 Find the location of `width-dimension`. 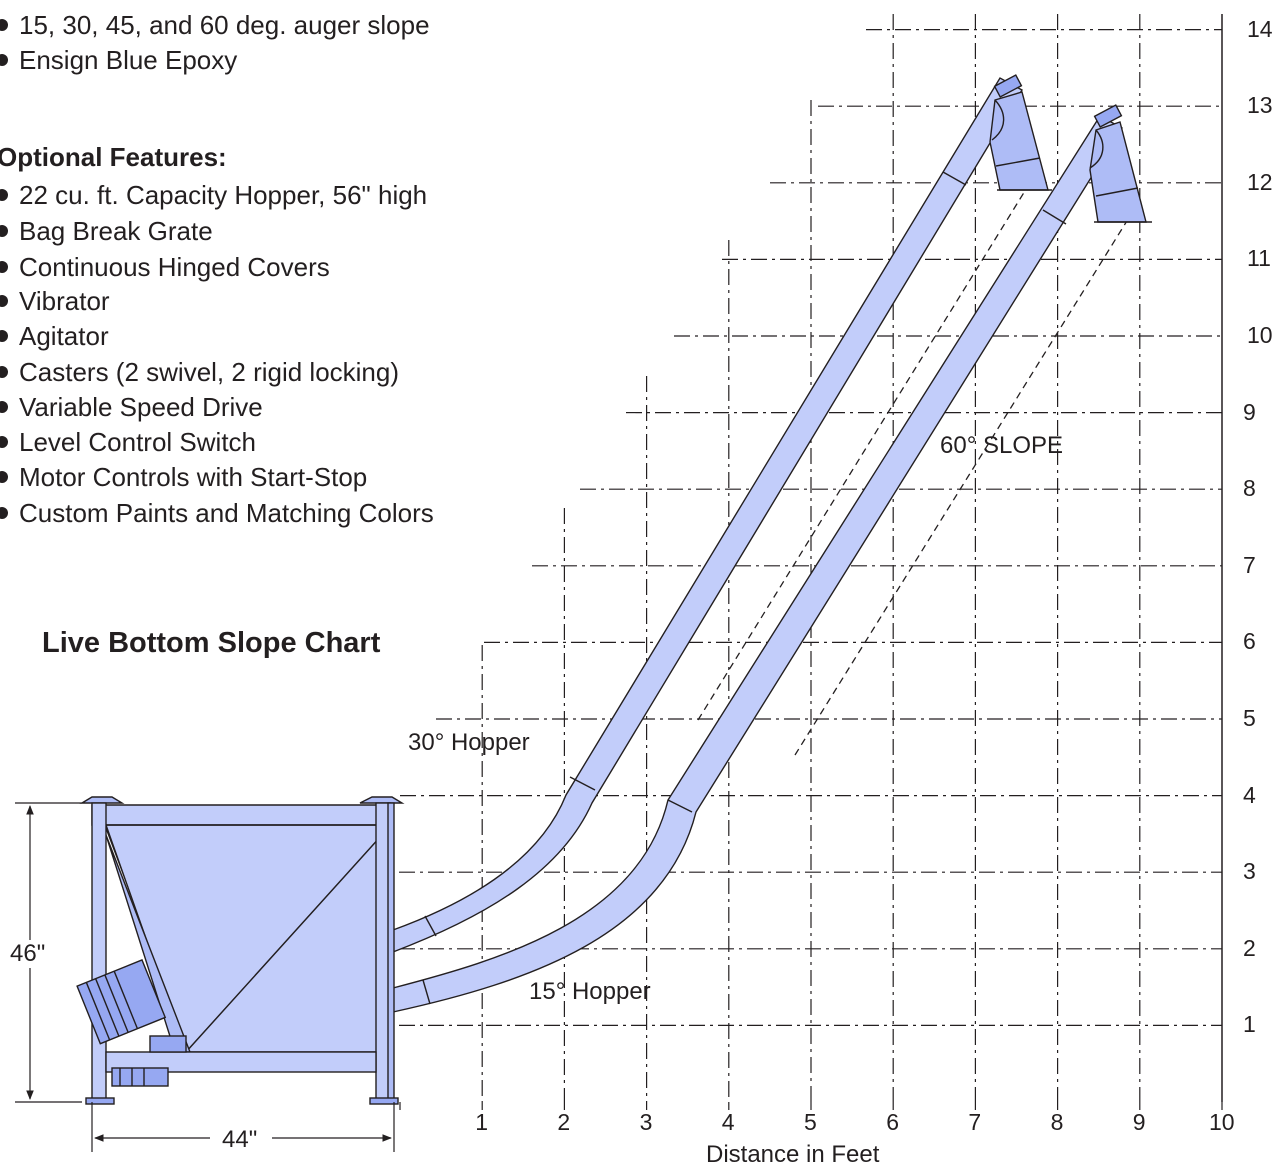

width-dimension is located at coordinates (243, 1127).